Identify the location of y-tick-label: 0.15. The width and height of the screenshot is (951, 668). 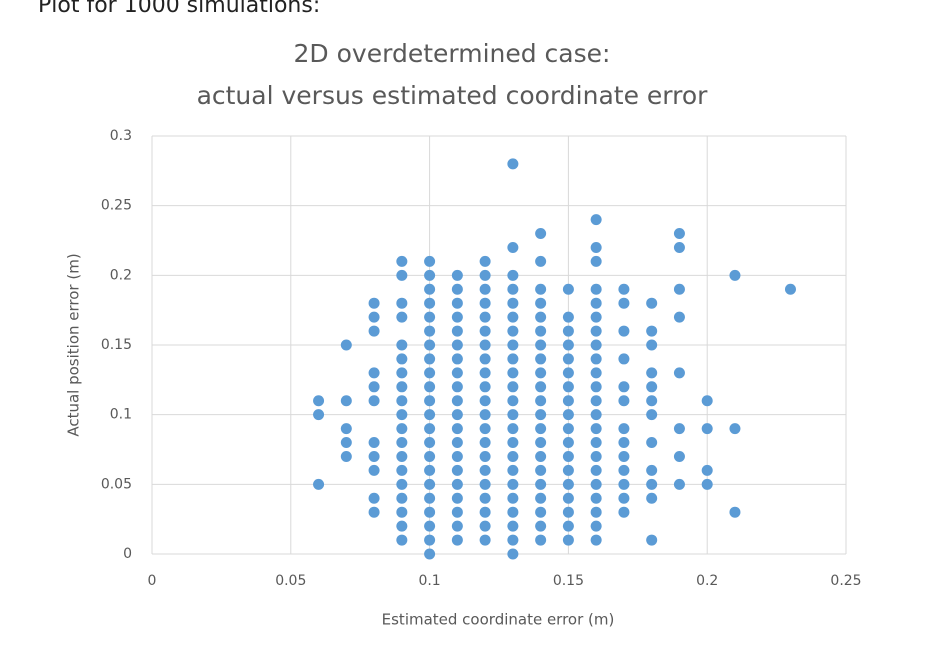
(116, 345).